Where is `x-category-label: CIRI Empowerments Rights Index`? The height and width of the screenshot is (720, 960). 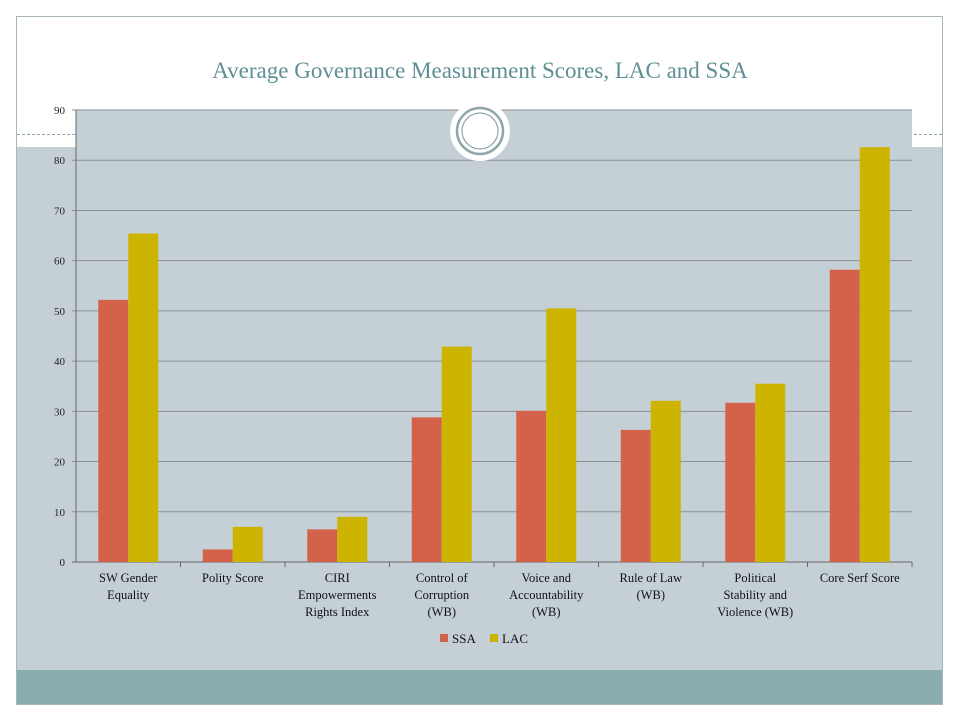
x-category-label: CIRI Empowerments Rights Index is located at coordinates (337, 595).